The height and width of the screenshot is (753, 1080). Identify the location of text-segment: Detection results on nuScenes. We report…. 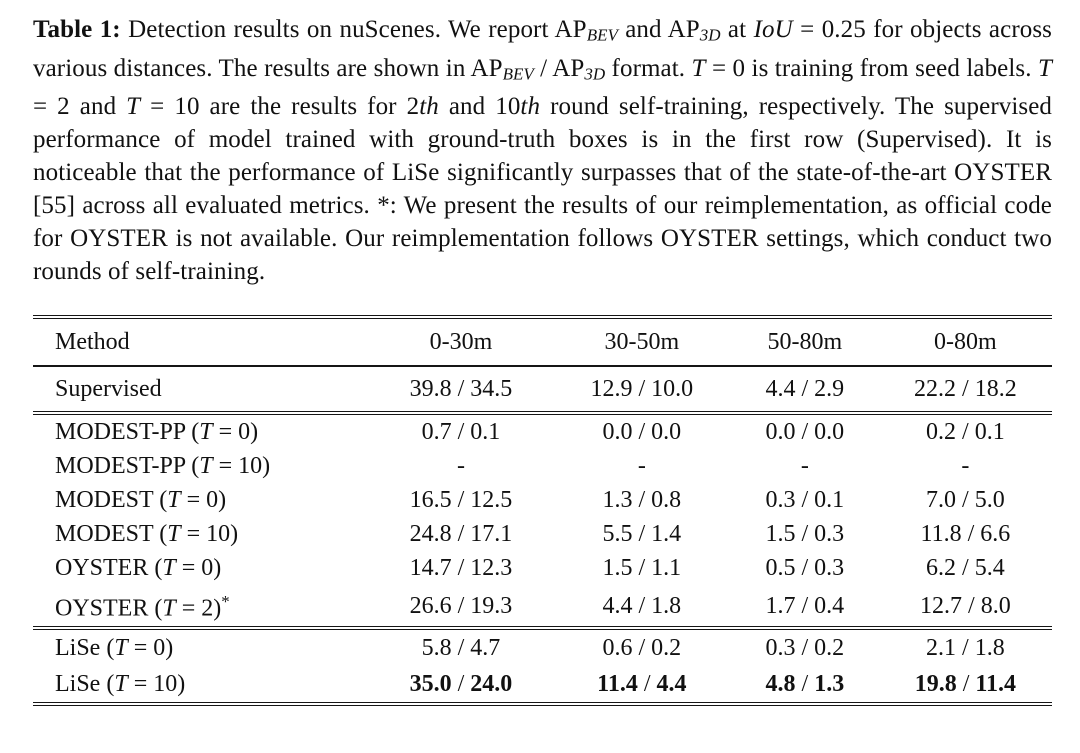
(353, 29).